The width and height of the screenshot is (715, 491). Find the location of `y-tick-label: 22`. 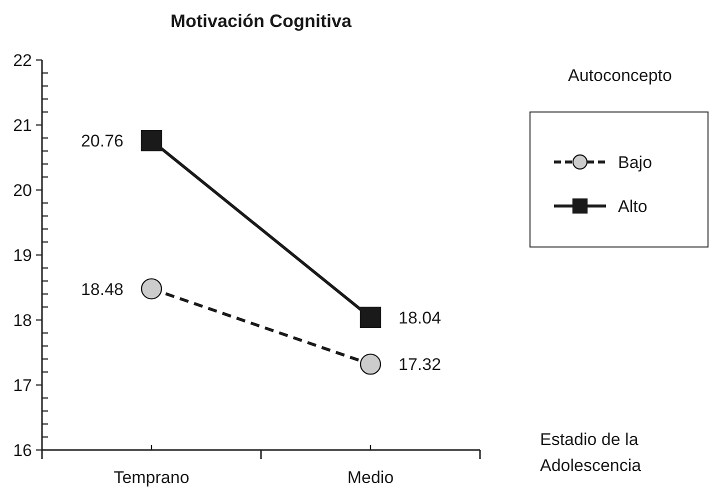

y-tick-label: 22 is located at coordinates (22, 60).